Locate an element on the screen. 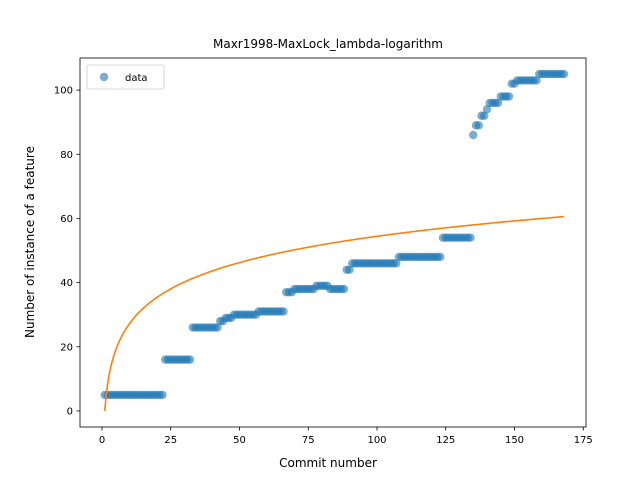 This screenshot has width=640, height=480. y-tick-label: 60 is located at coordinates (66, 219).